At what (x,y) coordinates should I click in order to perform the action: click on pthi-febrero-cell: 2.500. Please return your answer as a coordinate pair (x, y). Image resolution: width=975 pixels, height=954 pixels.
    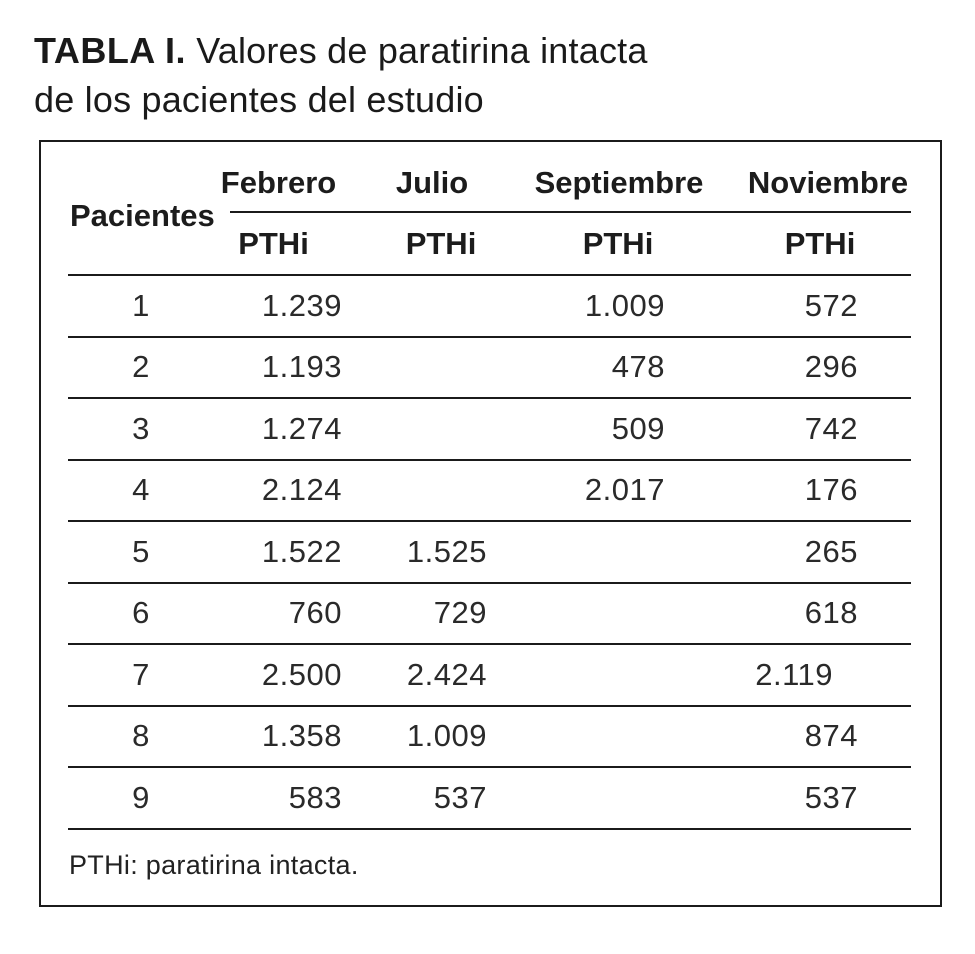
    Looking at the image, I should click on (295, 675).